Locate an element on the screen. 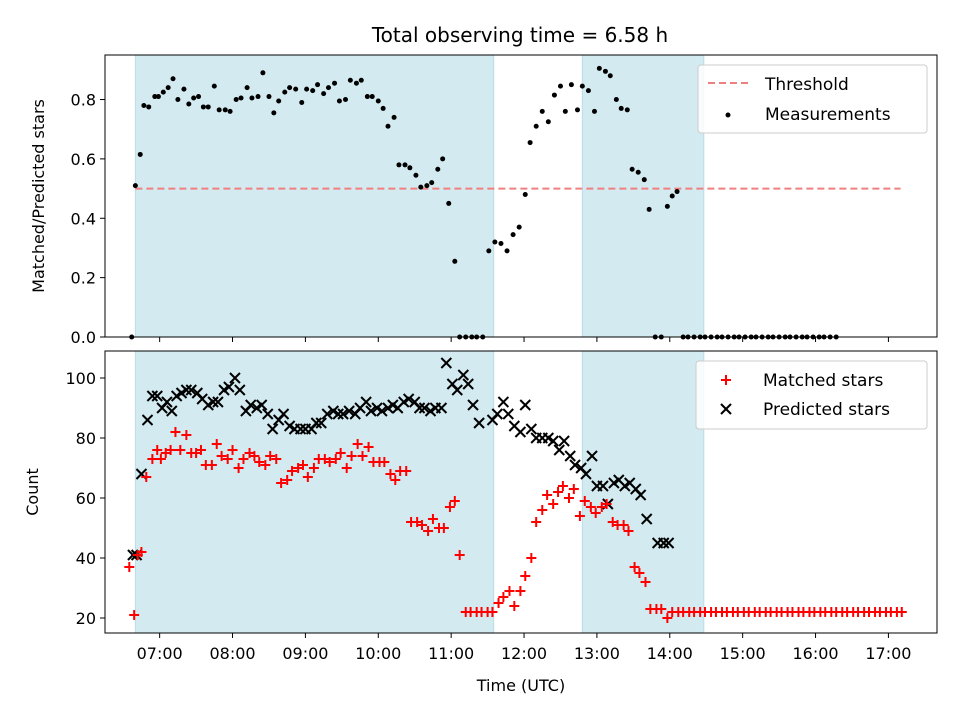  x-tick-label: 08:00 is located at coordinates (232, 653).